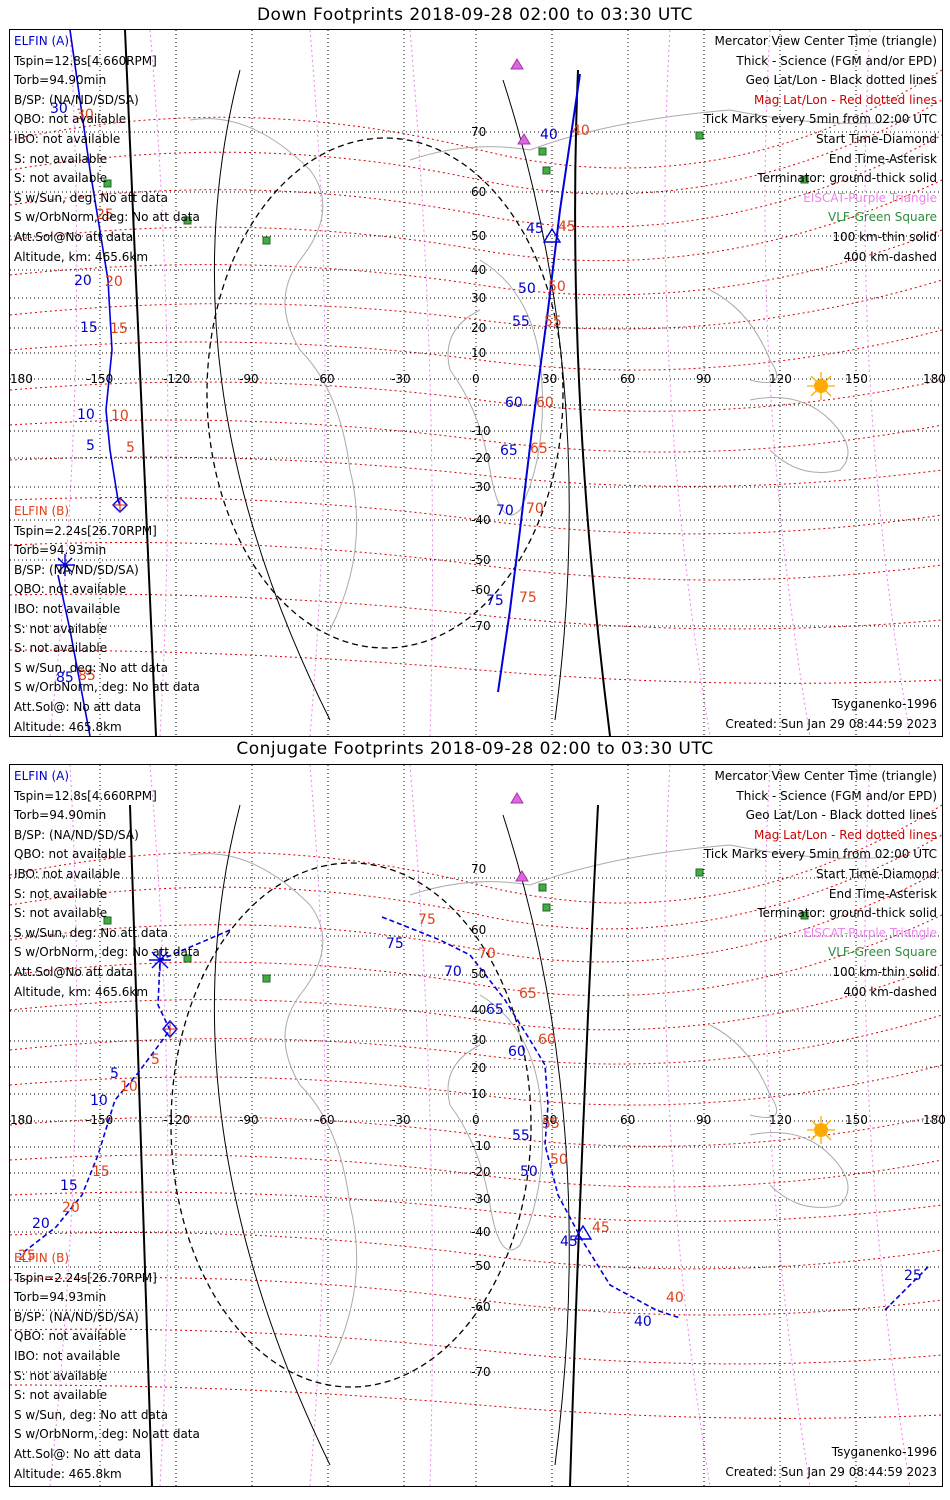 The width and height of the screenshot is (950, 1500). I want to click on info-line: Altitude, km: 465.6km, so click(81, 256).